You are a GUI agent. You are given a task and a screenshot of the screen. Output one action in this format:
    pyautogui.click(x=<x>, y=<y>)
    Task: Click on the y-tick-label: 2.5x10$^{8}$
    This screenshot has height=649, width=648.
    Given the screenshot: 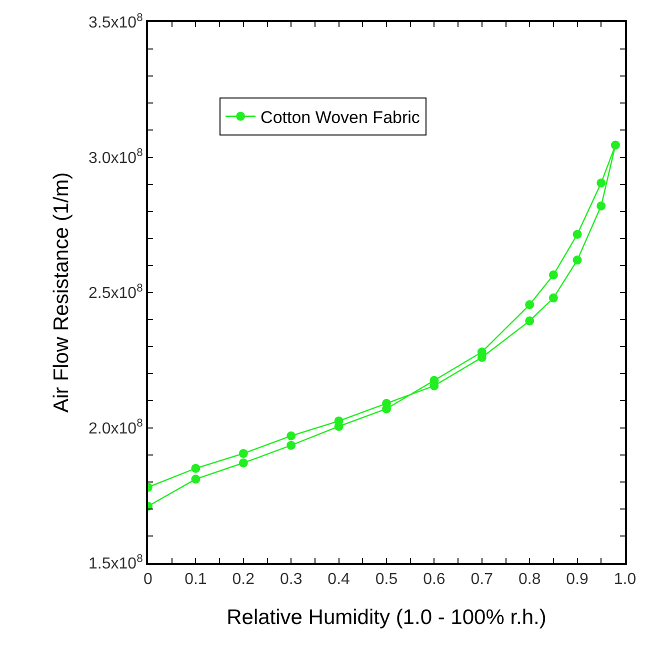 What is the action you would take?
    pyautogui.click(x=115, y=292)
    